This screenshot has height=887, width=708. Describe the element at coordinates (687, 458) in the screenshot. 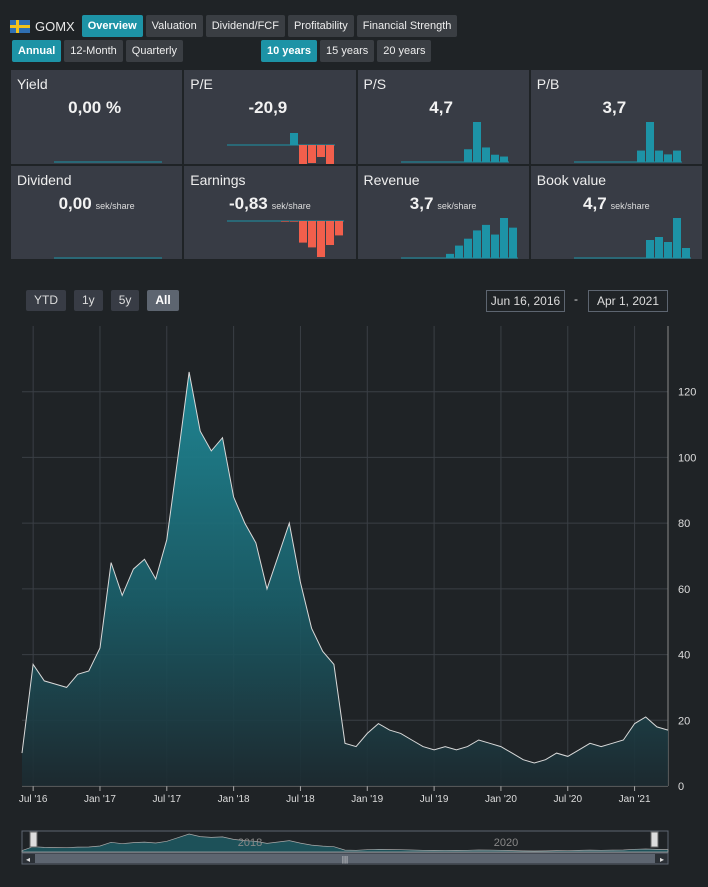

I see `y-tick-label: 100` at that location.